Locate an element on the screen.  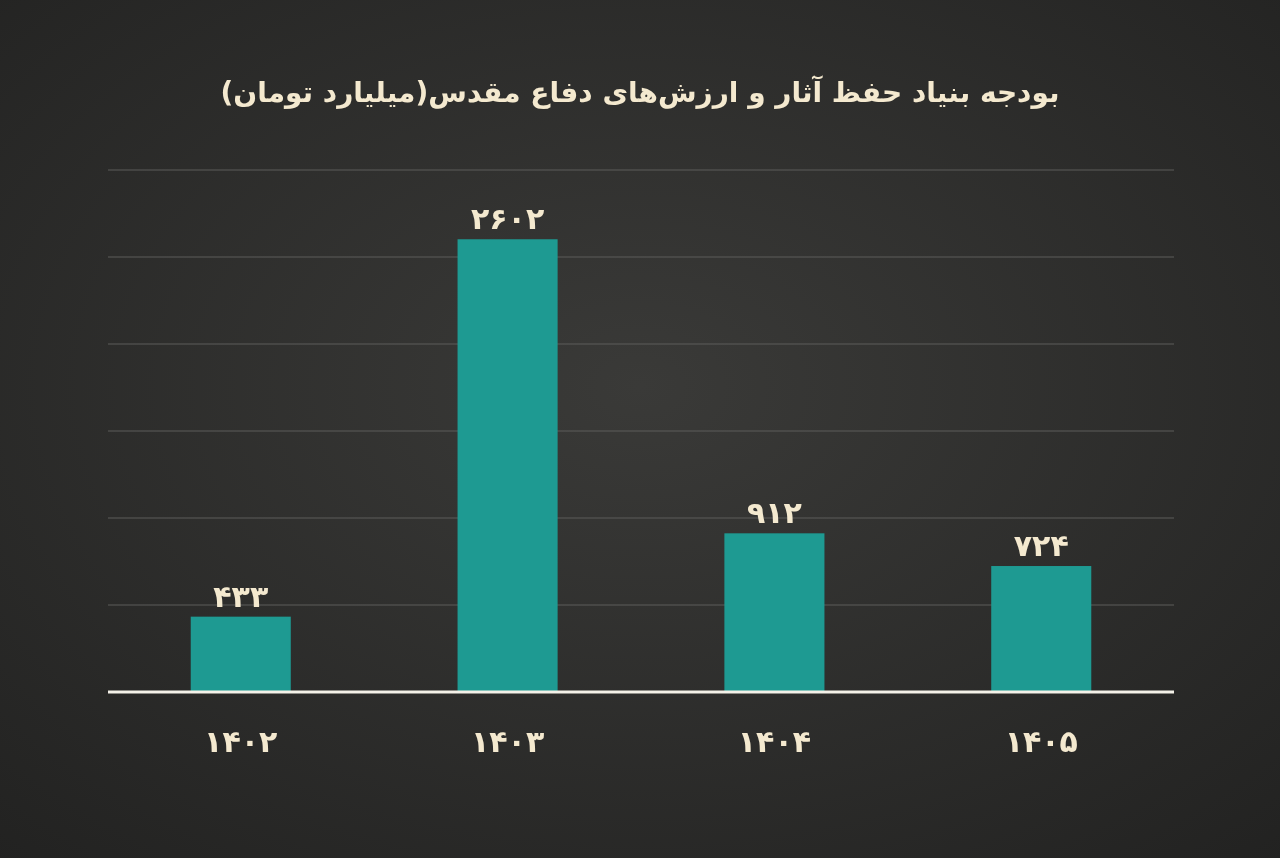
data-label: ۲۶۰۲ is located at coordinates (507, 219).